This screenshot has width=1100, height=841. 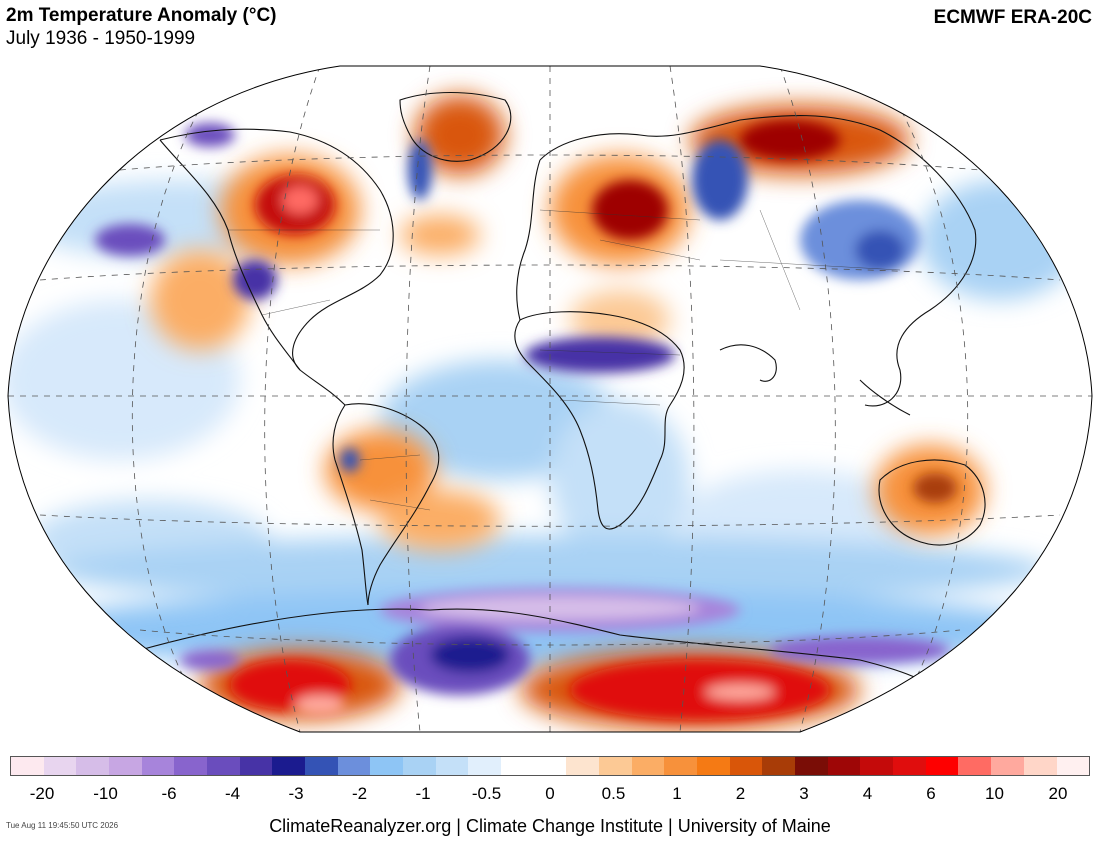 I want to click on colorbar-tick-label: -10, so click(x=105, y=793).